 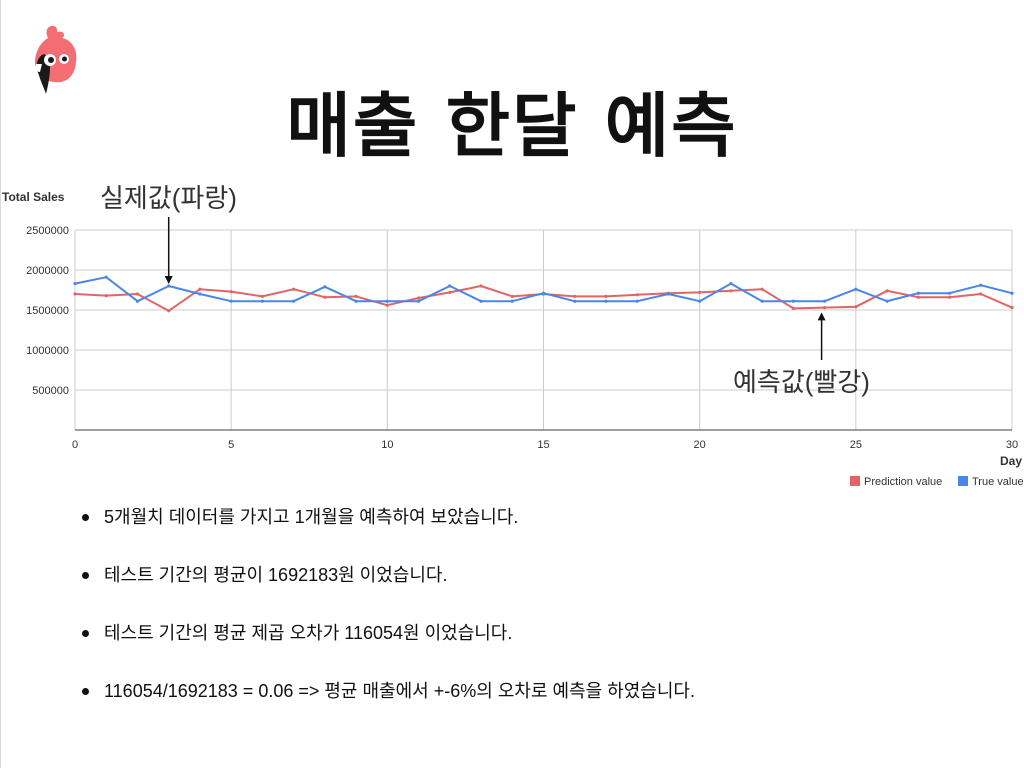 I want to click on x-axis-label: Day, so click(x=1011, y=461).